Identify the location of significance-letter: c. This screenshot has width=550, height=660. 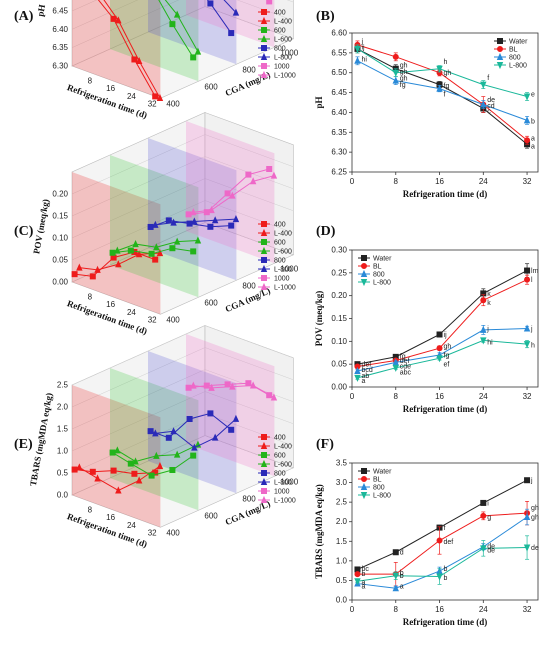
(489, 111).